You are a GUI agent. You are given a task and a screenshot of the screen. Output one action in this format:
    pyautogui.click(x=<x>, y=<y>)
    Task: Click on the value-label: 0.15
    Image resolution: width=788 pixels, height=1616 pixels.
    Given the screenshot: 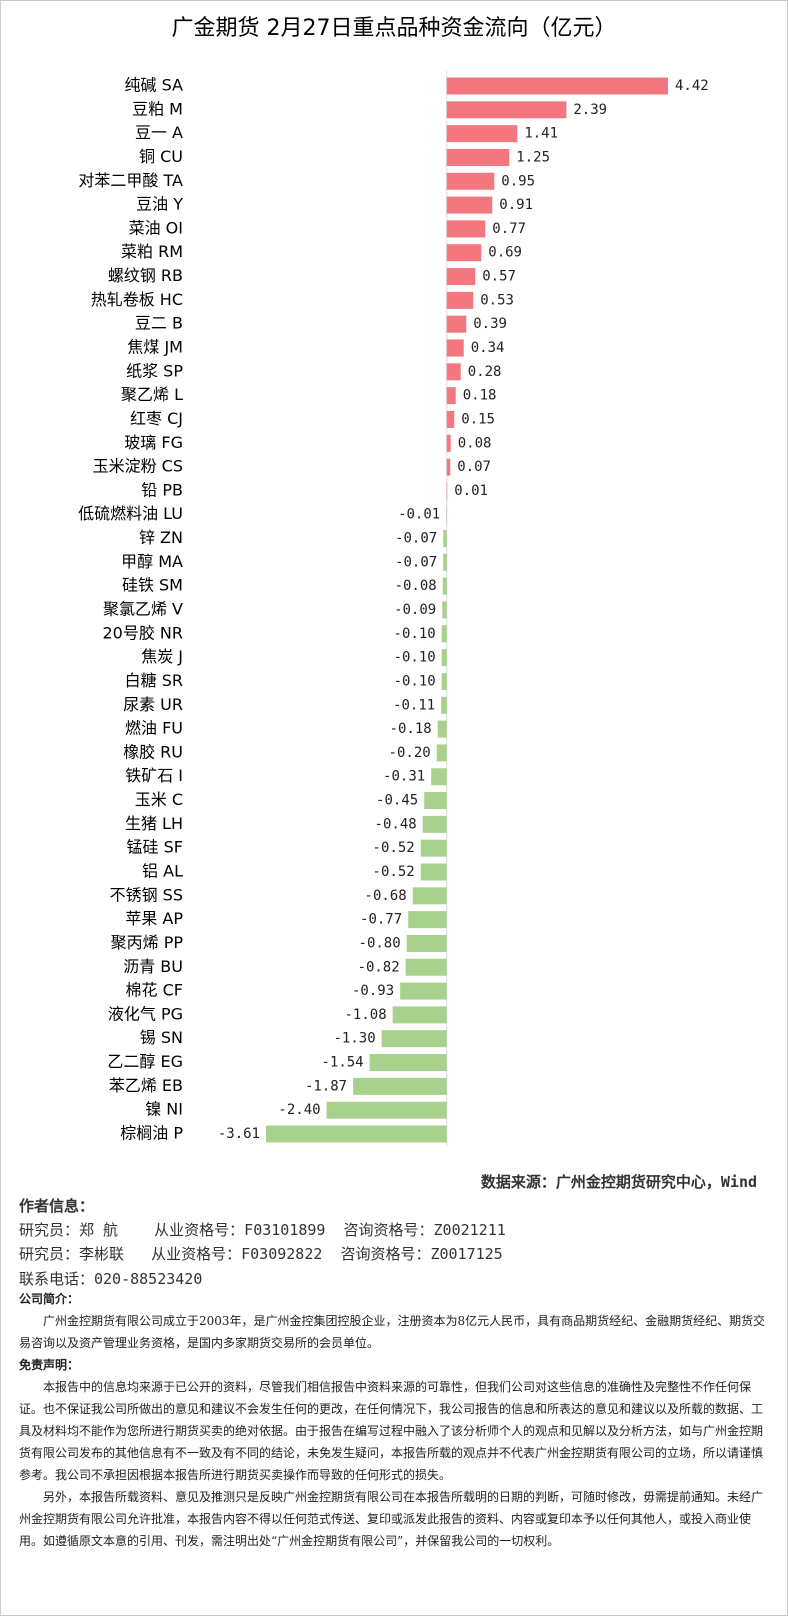 What is the action you would take?
    pyautogui.click(x=478, y=419)
    